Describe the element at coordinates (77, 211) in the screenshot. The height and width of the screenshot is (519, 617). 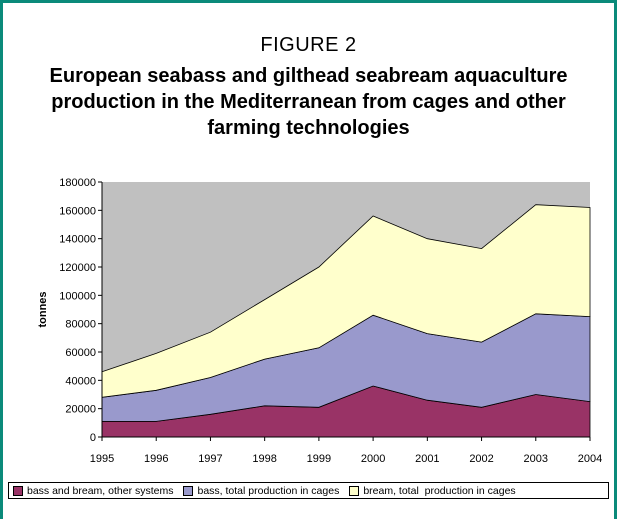
I see `y-tick-label: 160000` at that location.